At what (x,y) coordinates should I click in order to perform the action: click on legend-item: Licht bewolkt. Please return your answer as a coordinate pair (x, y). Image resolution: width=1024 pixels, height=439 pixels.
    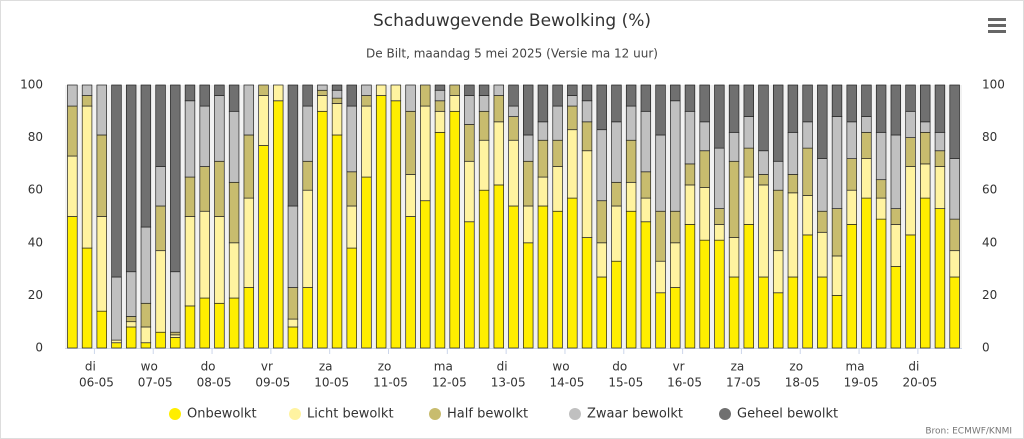
    Looking at the image, I should click on (341, 414).